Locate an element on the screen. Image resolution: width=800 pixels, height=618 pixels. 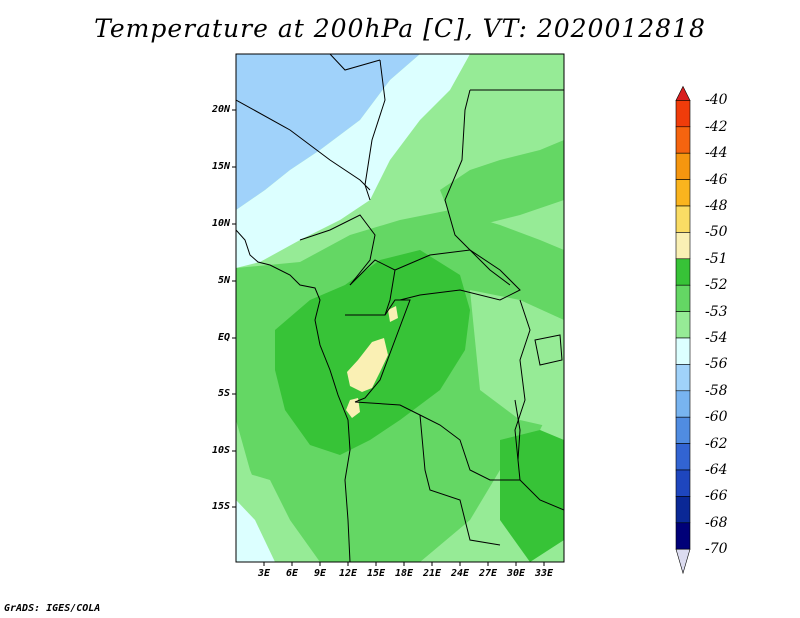
border-sahara-north is located at coordinates (355, 62).